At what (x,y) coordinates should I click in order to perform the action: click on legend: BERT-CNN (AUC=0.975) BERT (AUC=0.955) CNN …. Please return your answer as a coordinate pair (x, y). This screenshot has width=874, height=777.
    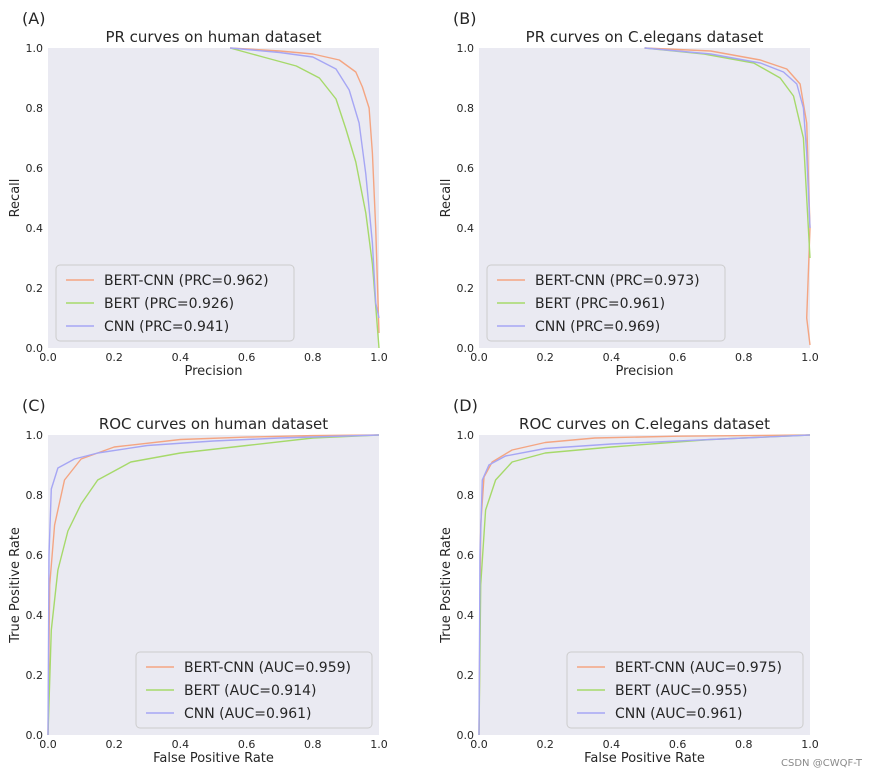
    Looking at the image, I should click on (685, 690).